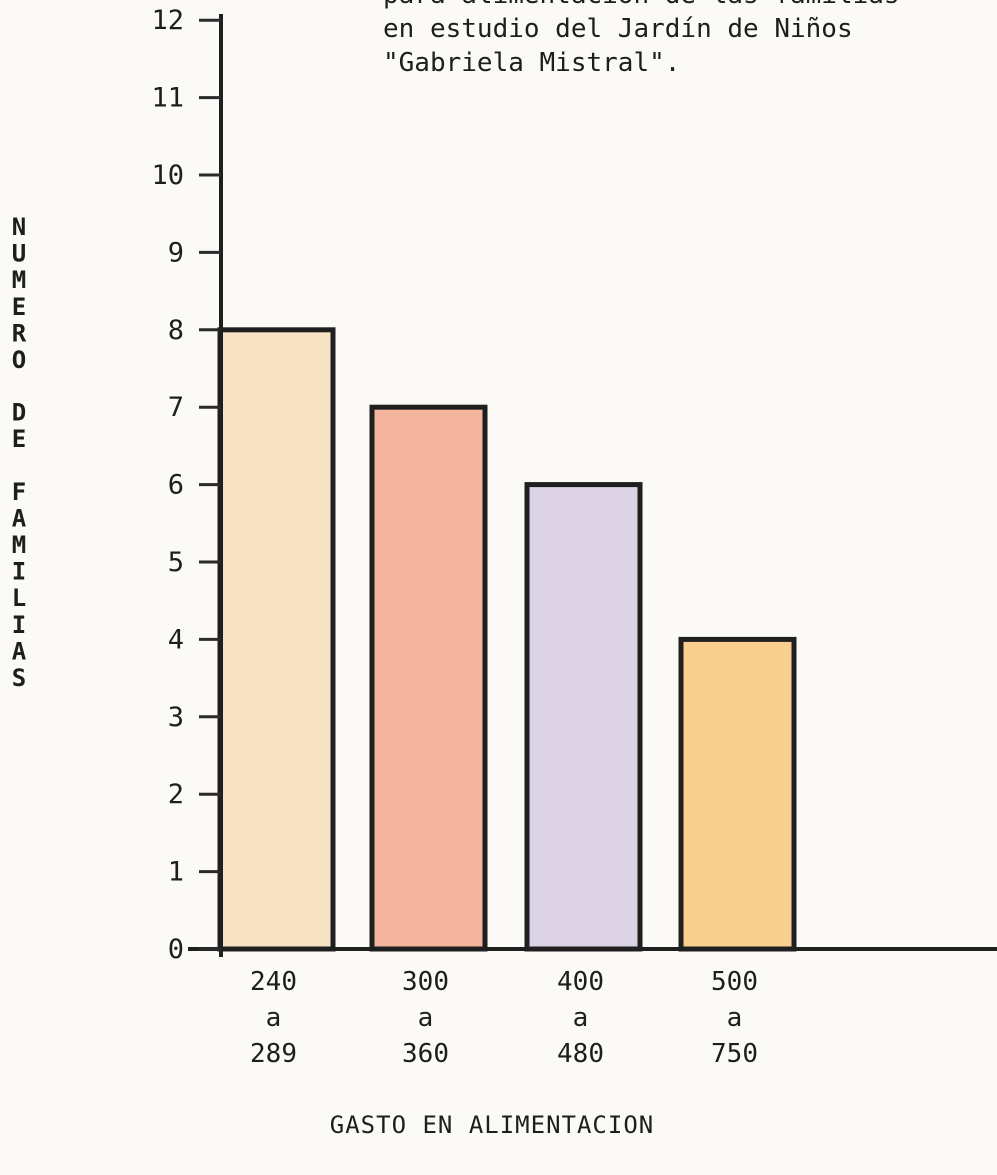  Describe the element at coordinates (176, 717) in the screenshot. I see `y-tick-label: 3` at that location.